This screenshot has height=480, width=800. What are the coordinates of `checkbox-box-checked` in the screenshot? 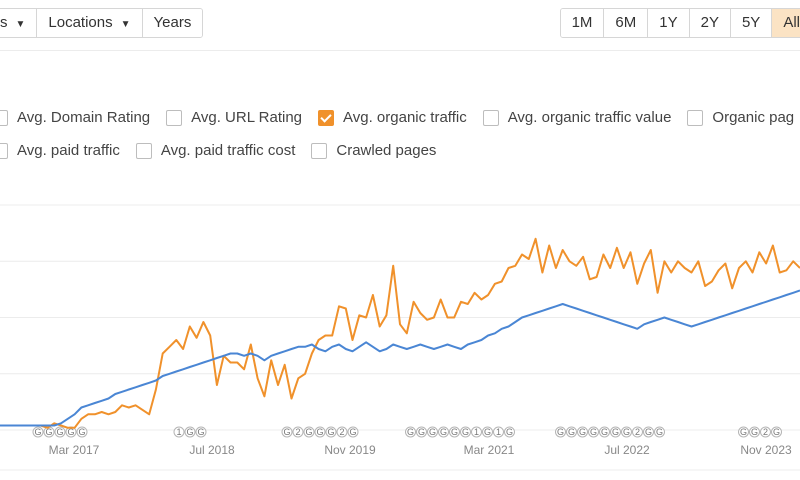 It's located at (326, 117).